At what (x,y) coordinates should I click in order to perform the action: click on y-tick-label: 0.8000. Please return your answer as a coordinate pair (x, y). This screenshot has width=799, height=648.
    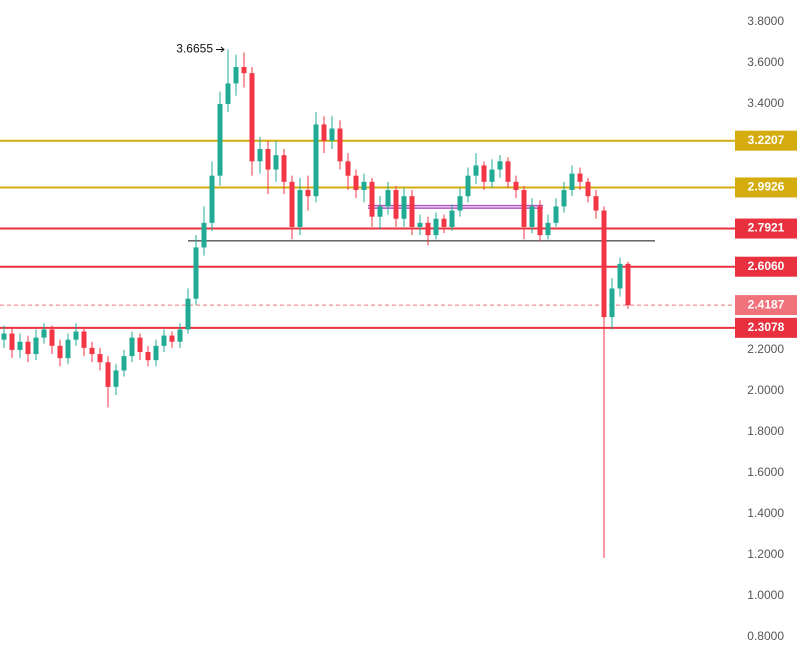
    Looking at the image, I should click on (765, 636).